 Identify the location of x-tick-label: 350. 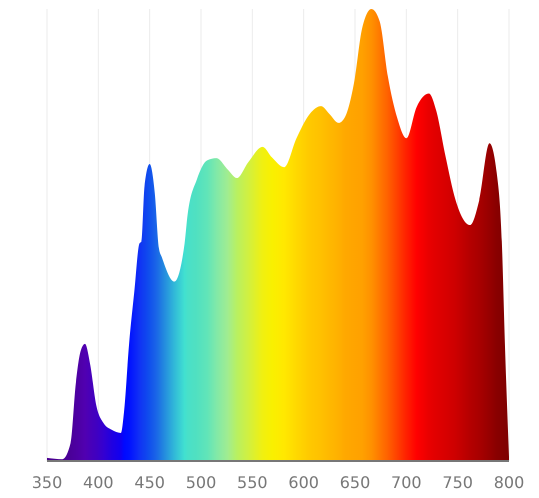
(47, 482).